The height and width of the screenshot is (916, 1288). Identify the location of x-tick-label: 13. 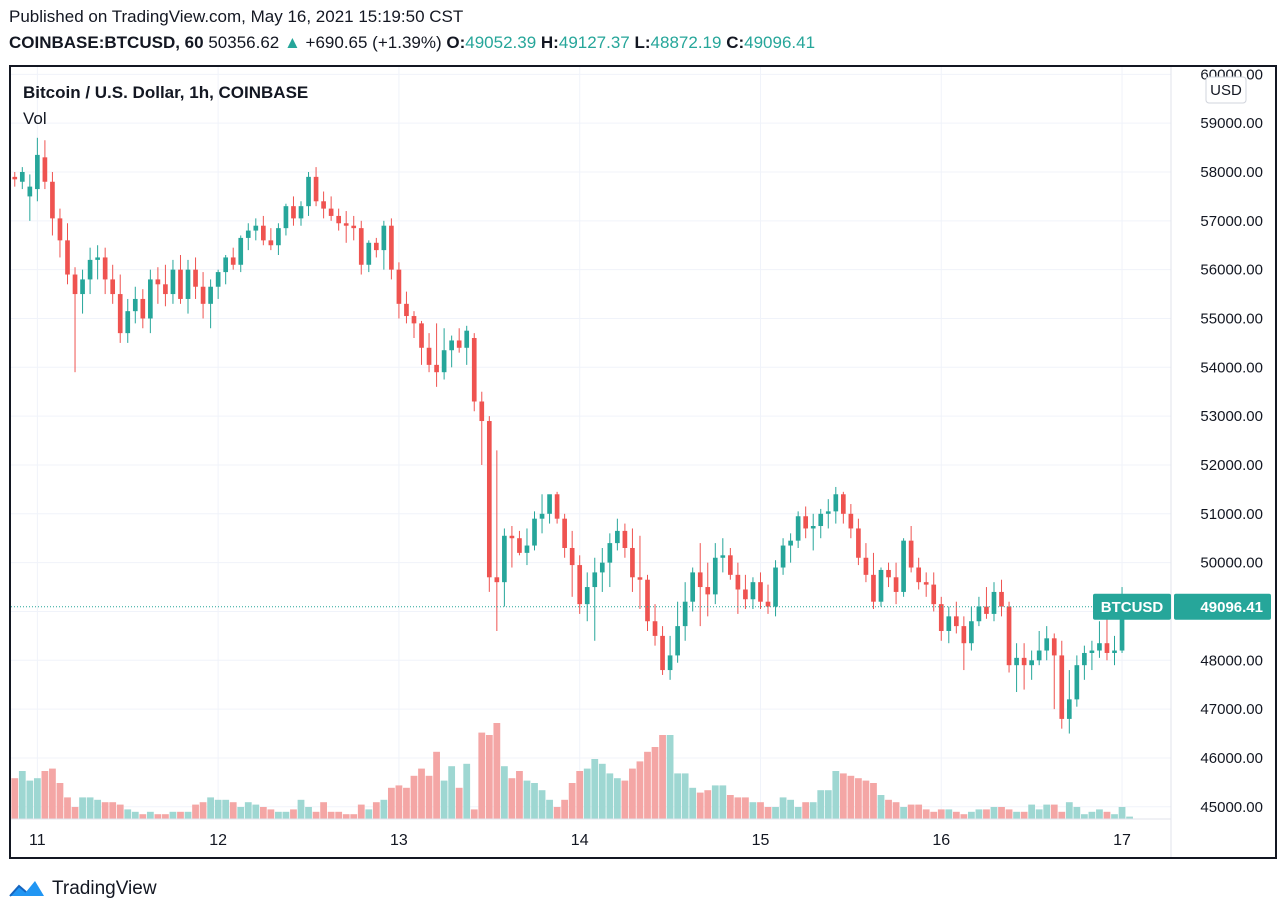
(399, 840).